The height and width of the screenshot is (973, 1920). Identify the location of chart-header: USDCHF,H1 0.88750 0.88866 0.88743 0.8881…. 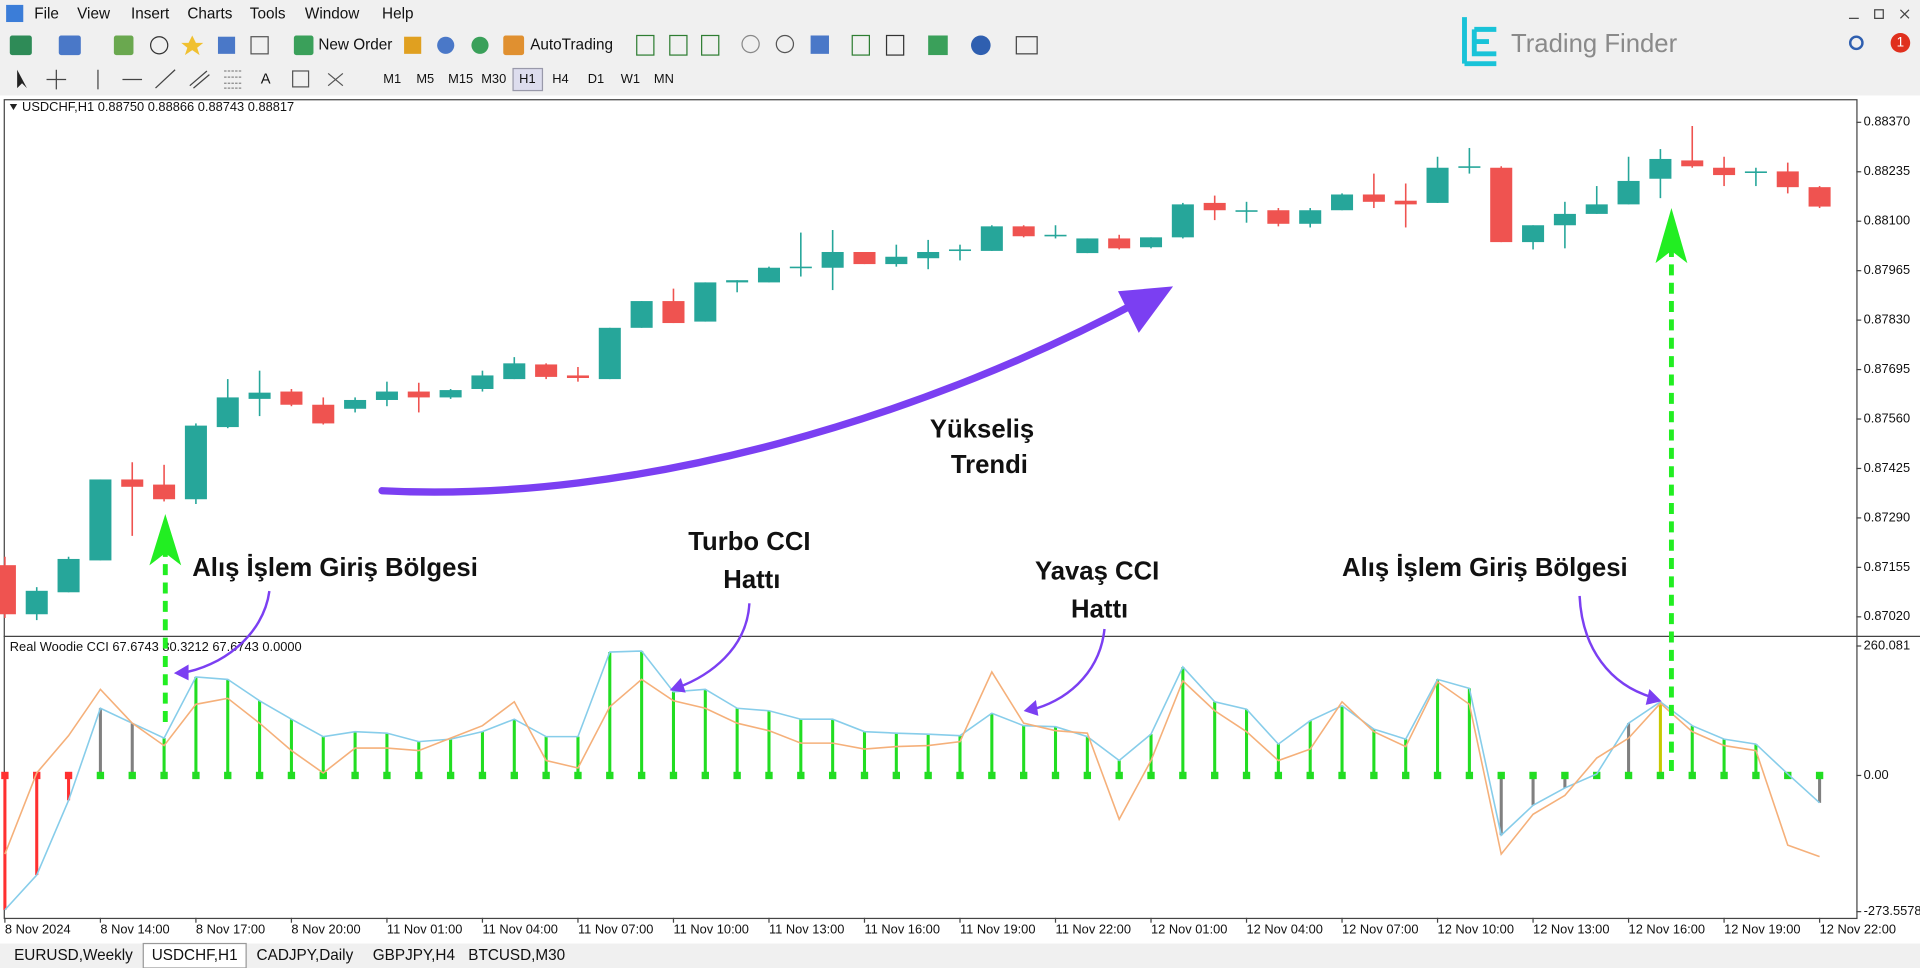
(158, 106).